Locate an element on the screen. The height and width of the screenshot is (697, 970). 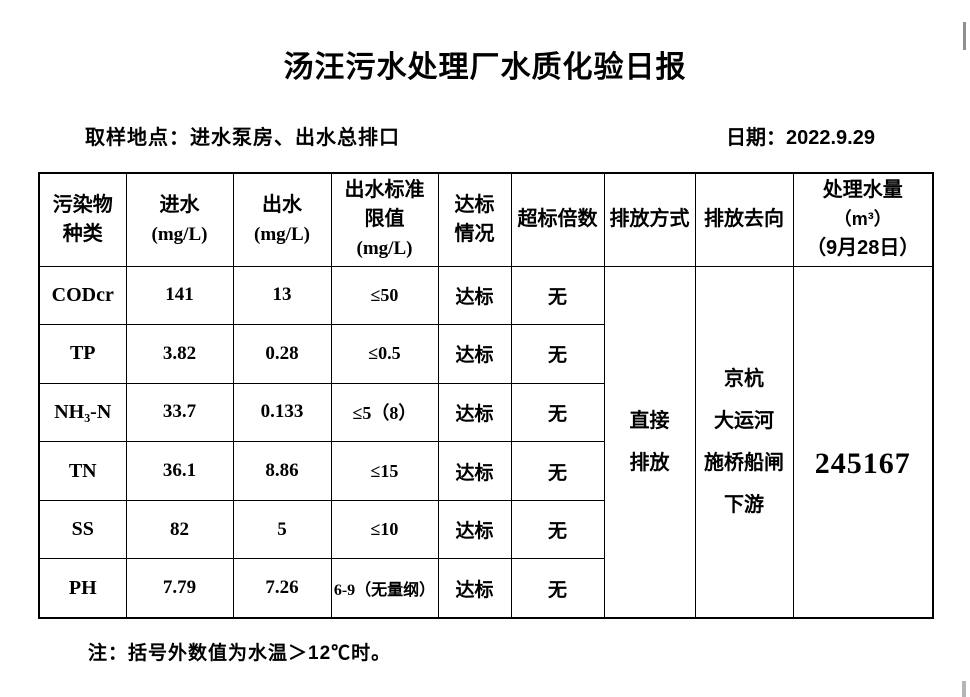
page-title: 汤汪污水处理厂水质化验日报 is located at coordinates (485, 67).